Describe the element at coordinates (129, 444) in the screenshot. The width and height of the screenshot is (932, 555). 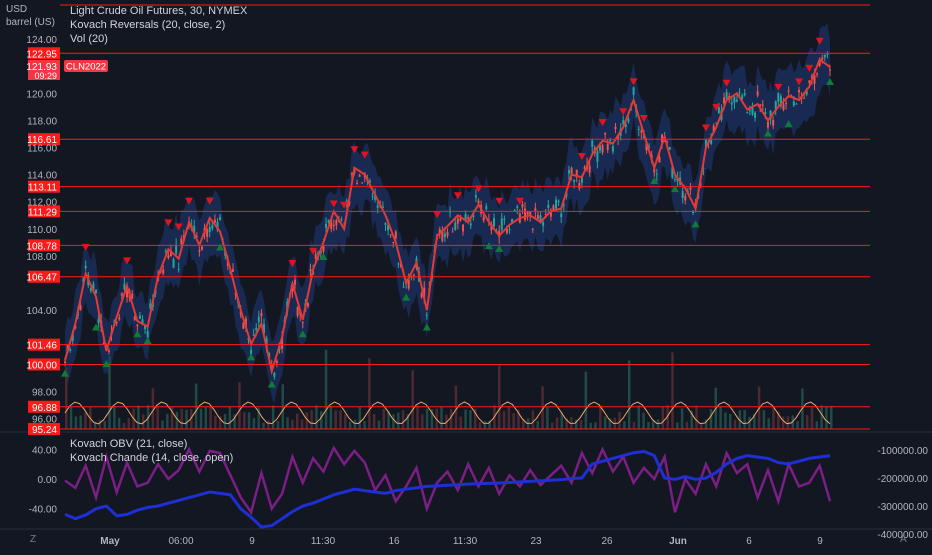
I see `indicator-obv-label: Kovach OBV (21, close)` at that location.